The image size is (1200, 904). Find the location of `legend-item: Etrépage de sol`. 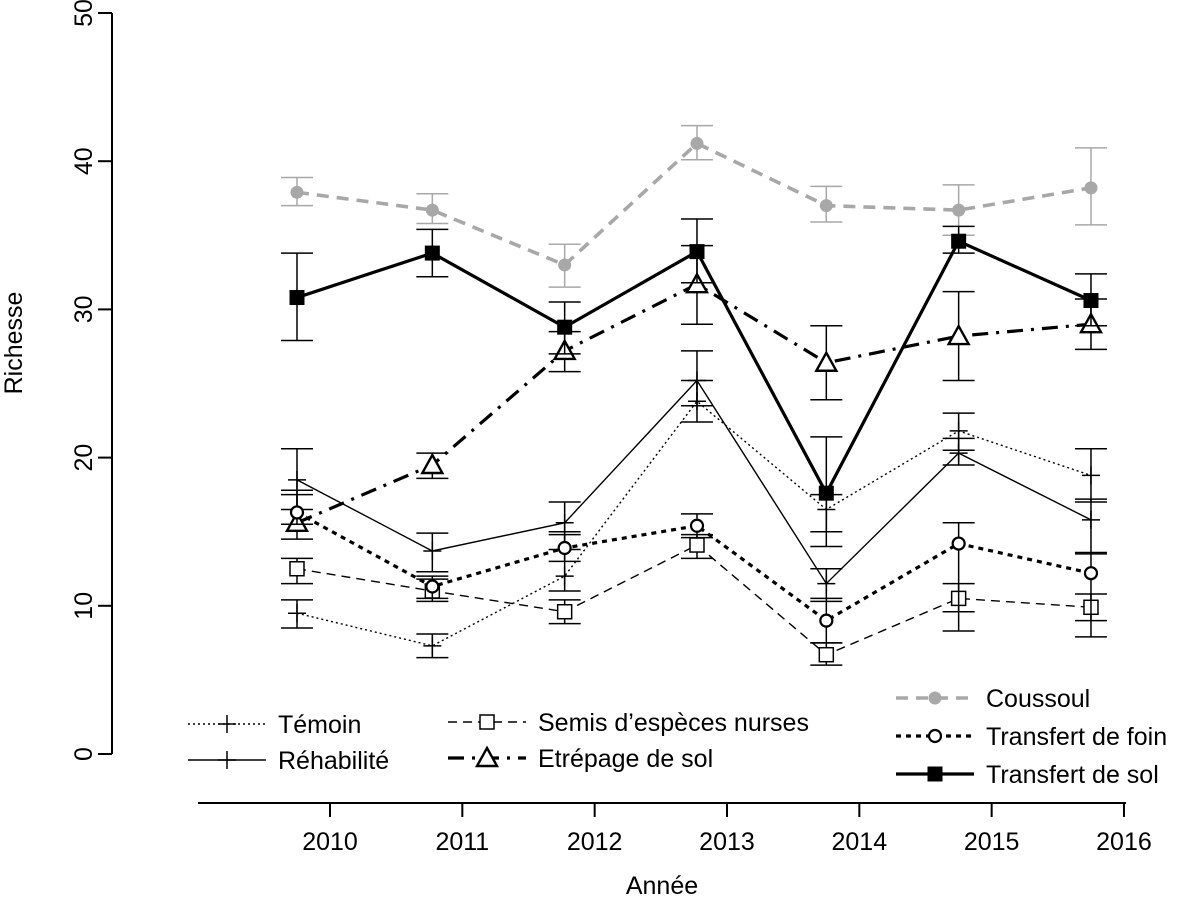

legend-item: Etrépage de sol is located at coordinates (580, 759).